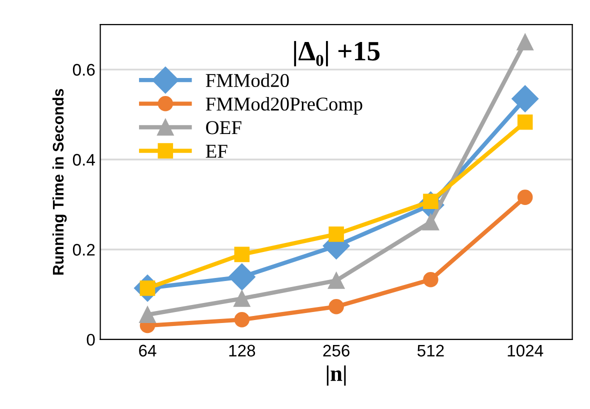 Image resolution: width=590 pixels, height=409 pixels. Describe the element at coordinates (337, 53) in the screenshot. I see `text: |Δ₀| +15` at that location.